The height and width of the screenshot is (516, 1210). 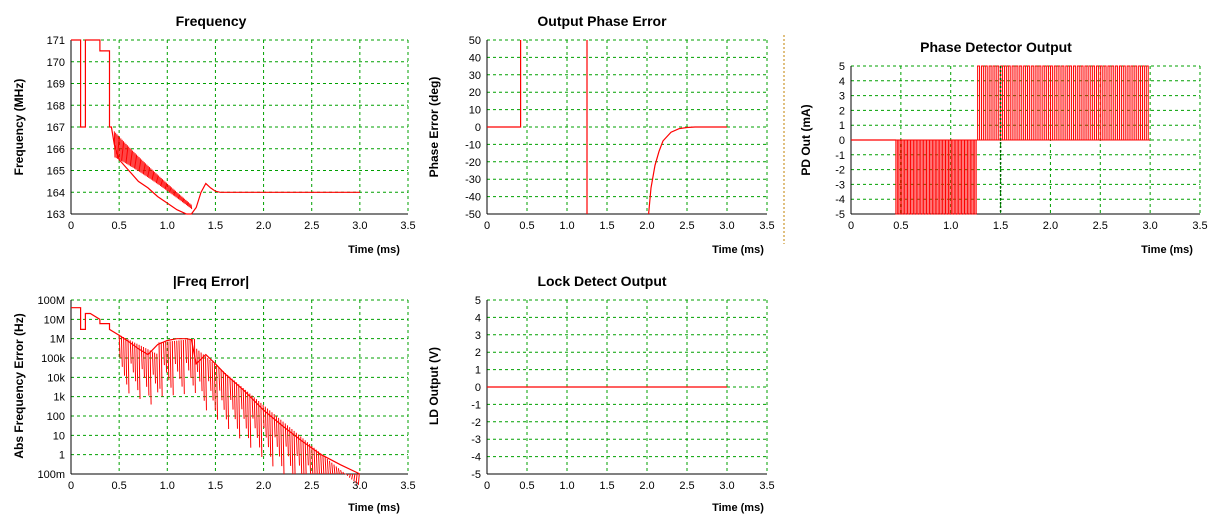 What do you see at coordinates (434, 127) in the screenshot?
I see `phase-error-ylabel: Phase Error (deg)` at bounding box center [434, 127].